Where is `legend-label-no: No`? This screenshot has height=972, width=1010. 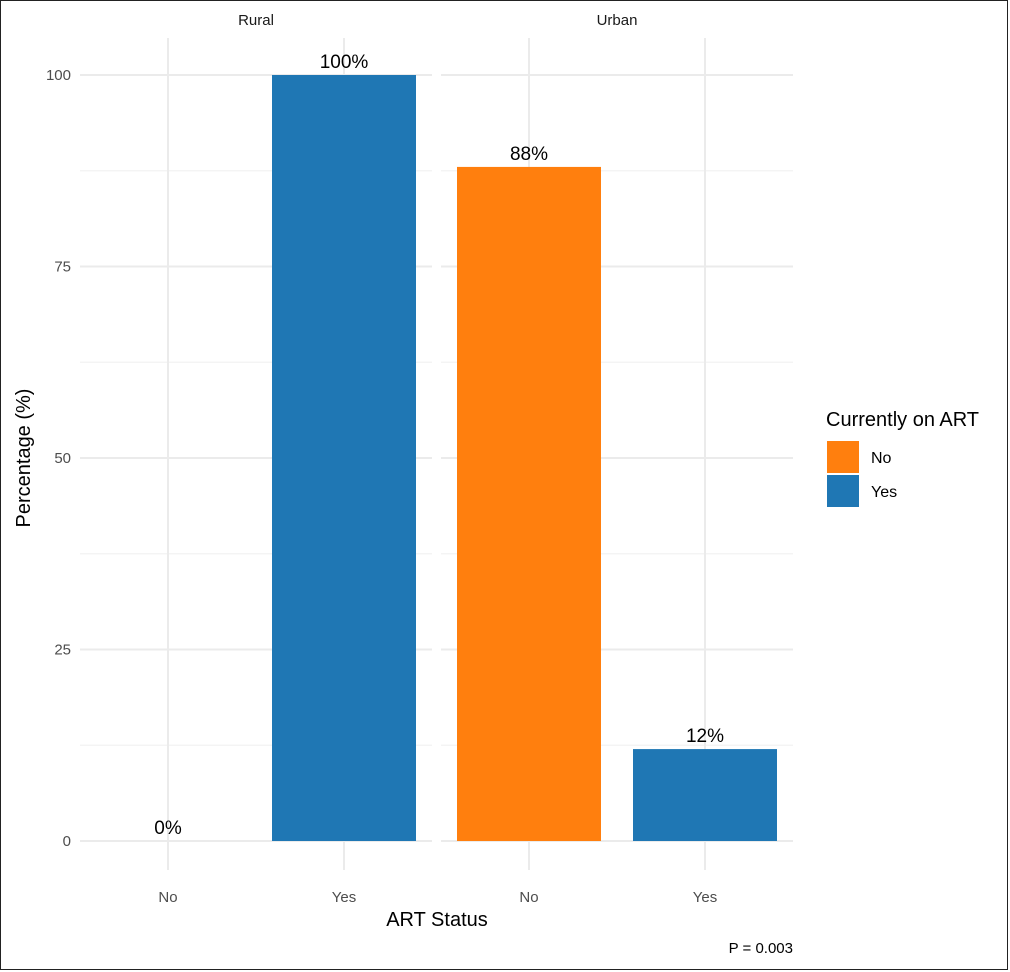 legend-label-no: No is located at coordinates (881, 458).